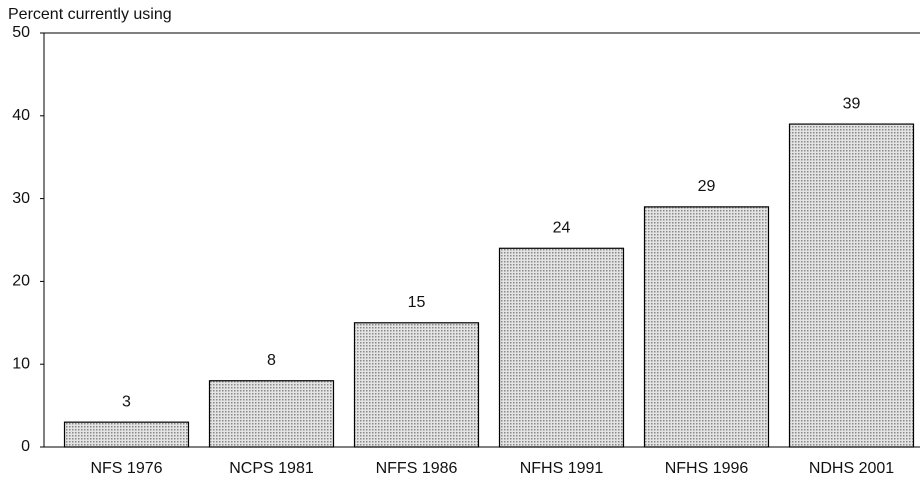 This screenshot has width=921, height=483. Describe the element at coordinates (126, 401) in the screenshot. I see `data-label: 3` at that location.